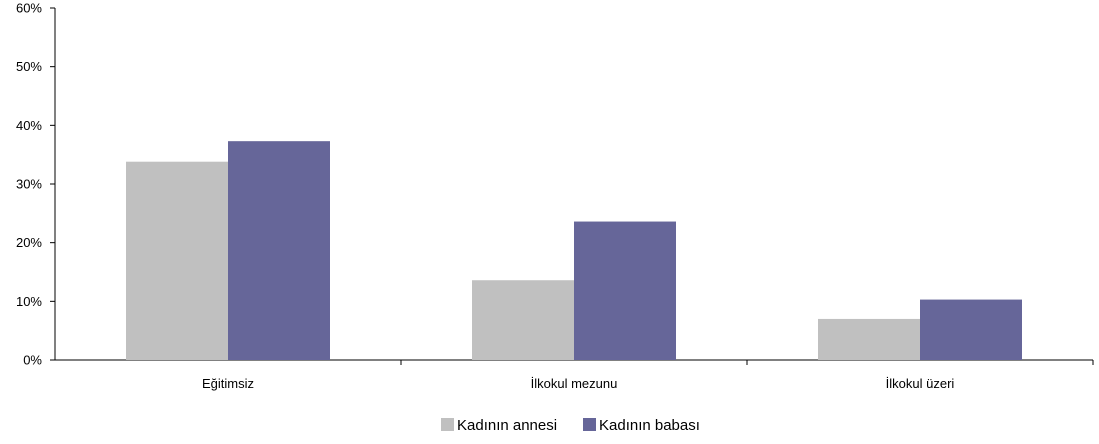 This screenshot has height=444, width=1099. I want to click on x-category-label: İlkokul üzeri, so click(920, 383).